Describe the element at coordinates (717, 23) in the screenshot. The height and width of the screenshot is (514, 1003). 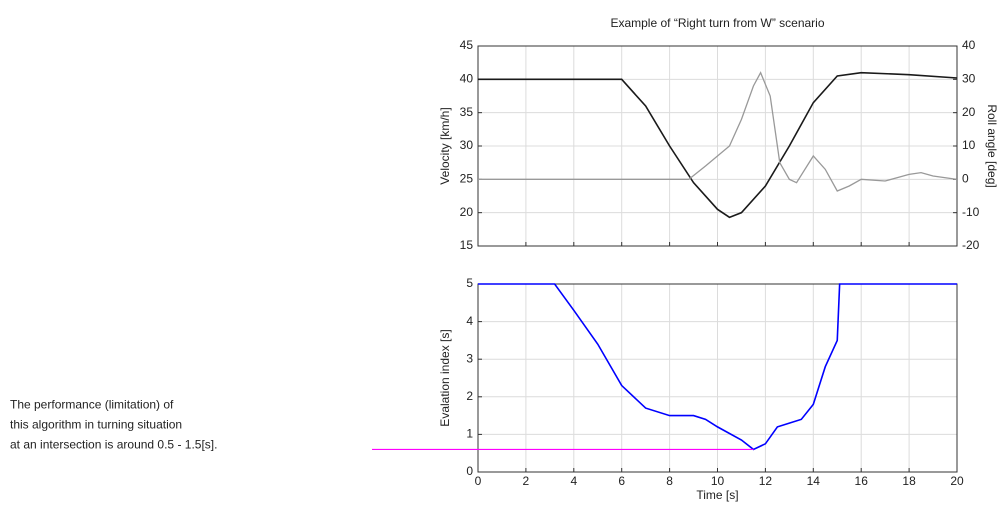
I see `chart-title: Example of “Right turn from W” scenario` at that location.